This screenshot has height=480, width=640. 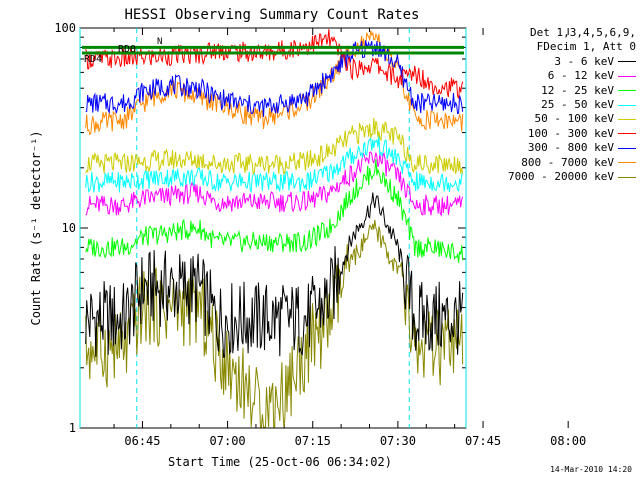 I want to click on legend-entry: 12 - 25 keV, so click(x=557, y=91).